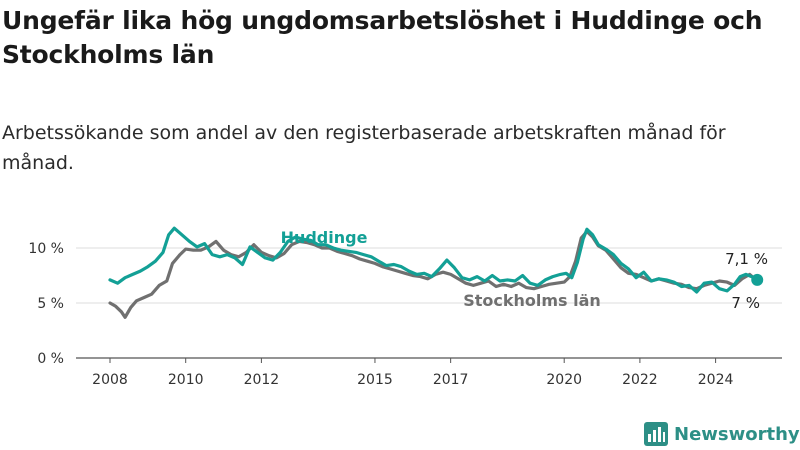 The image size is (800, 450). Describe the element at coordinates (262, 380) in the screenshot. I see `x-tick-label: 2012` at that location.